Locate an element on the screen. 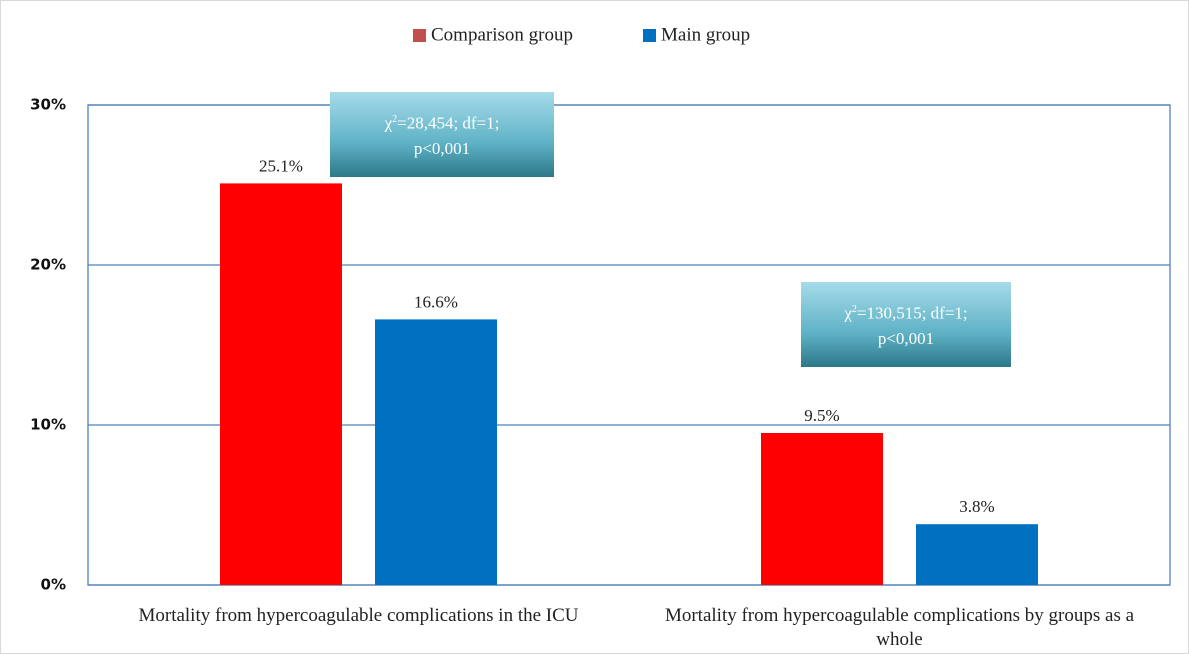 This screenshot has width=1189, height=654. annotation-text: =28,454; df=1; is located at coordinates (448, 123).